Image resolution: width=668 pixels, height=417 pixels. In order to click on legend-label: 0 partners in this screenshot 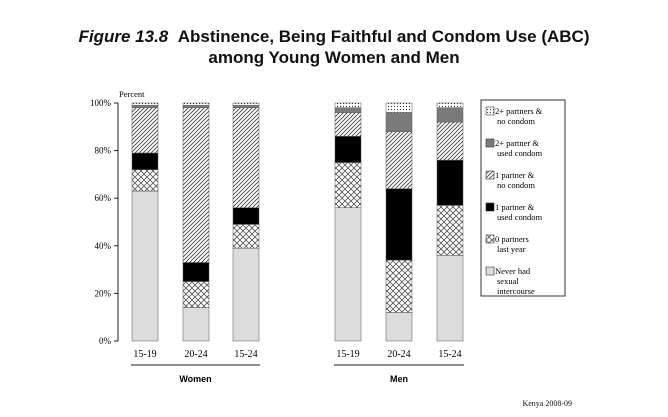, I will do `click(512, 239)`.